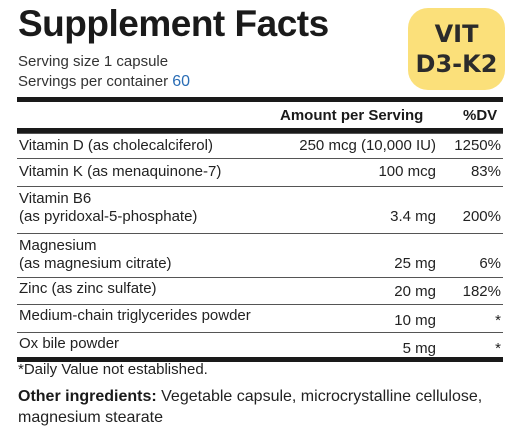 The height and width of the screenshot is (435, 519). What do you see at coordinates (93, 81) in the screenshot?
I see `servings-label: Servings per container` at bounding box center [93, 81].